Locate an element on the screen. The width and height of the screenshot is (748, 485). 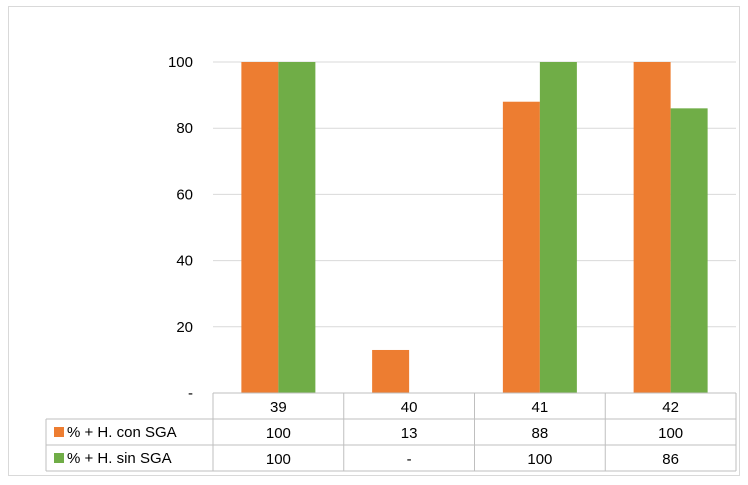
x-category-label: 41 is located at coordinates (540, 407).